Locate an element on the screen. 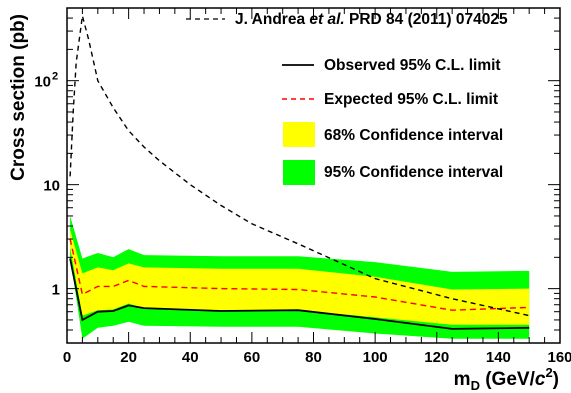 The image size is (571, 393). x-axis-label-c: c is located at coordinates (540, 379).